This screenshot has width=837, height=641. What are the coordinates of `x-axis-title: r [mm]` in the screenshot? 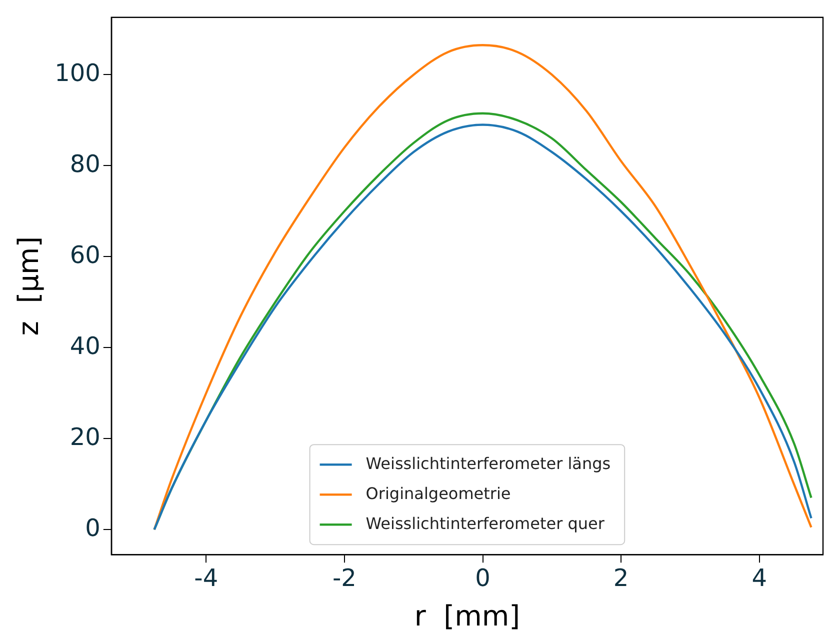 It's located at (467, 615).